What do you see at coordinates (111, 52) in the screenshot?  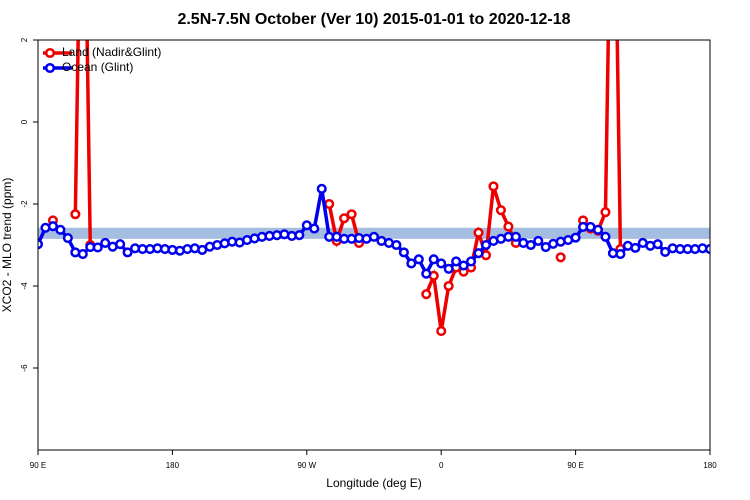 I see `legend-label: Land (Nadir&Glint)` at bounding box center [111, 52].